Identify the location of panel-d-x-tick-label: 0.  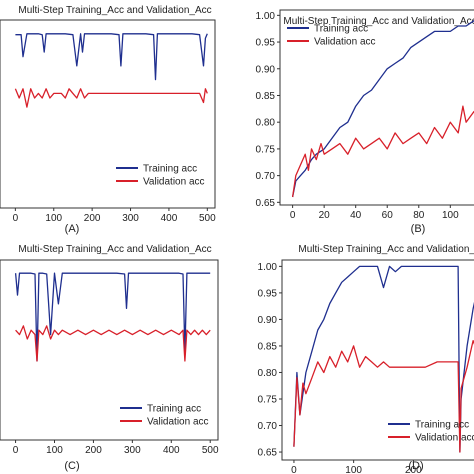
(294, 469).